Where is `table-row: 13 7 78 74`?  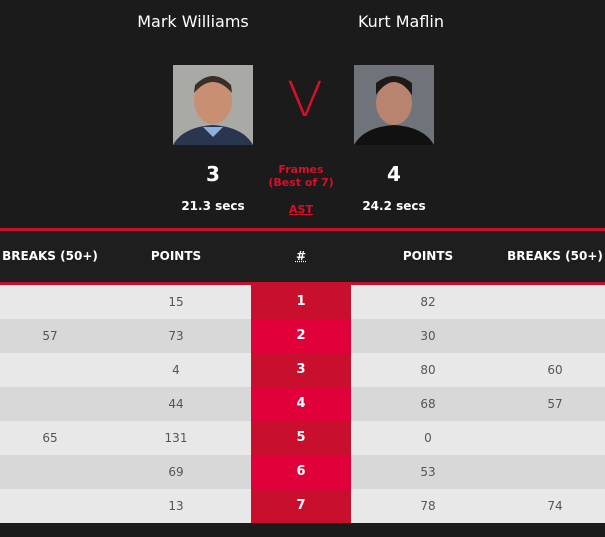 table-row: 13 7 78 74 is located at coordinates (302, 506).